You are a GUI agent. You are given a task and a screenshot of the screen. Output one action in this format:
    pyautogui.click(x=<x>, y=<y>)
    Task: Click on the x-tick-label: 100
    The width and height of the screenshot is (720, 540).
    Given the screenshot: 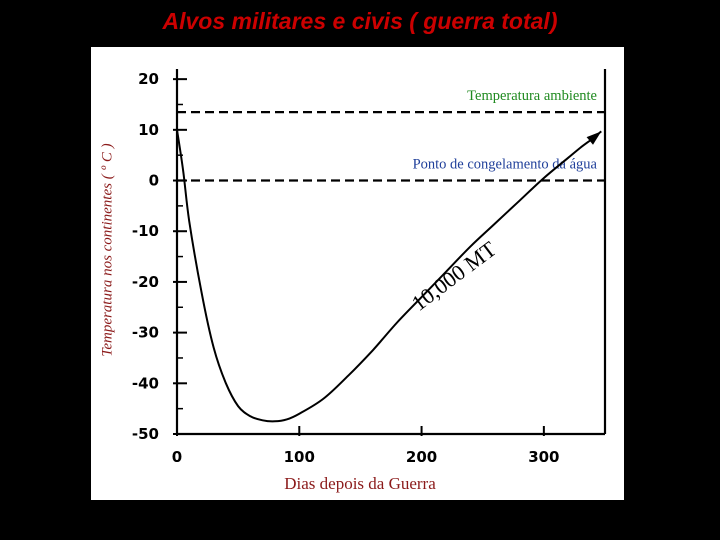 What is the action you would take?
    pyautogui.click(x=299, y=457)
    